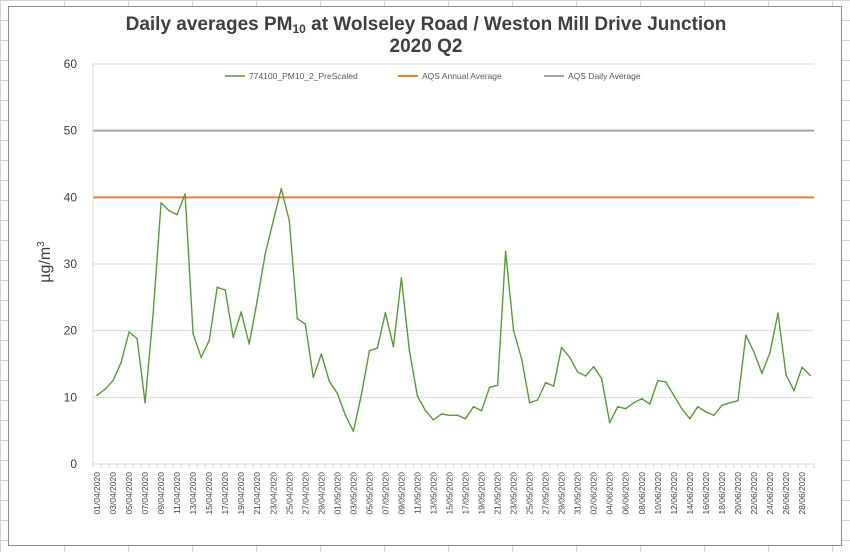 This screenshot has width=850, height=552. What do you see at coordinates (401, 493) in the screenshot?
I see `x-tick-label: 09/05/2020` at bounding box center [401, 493].